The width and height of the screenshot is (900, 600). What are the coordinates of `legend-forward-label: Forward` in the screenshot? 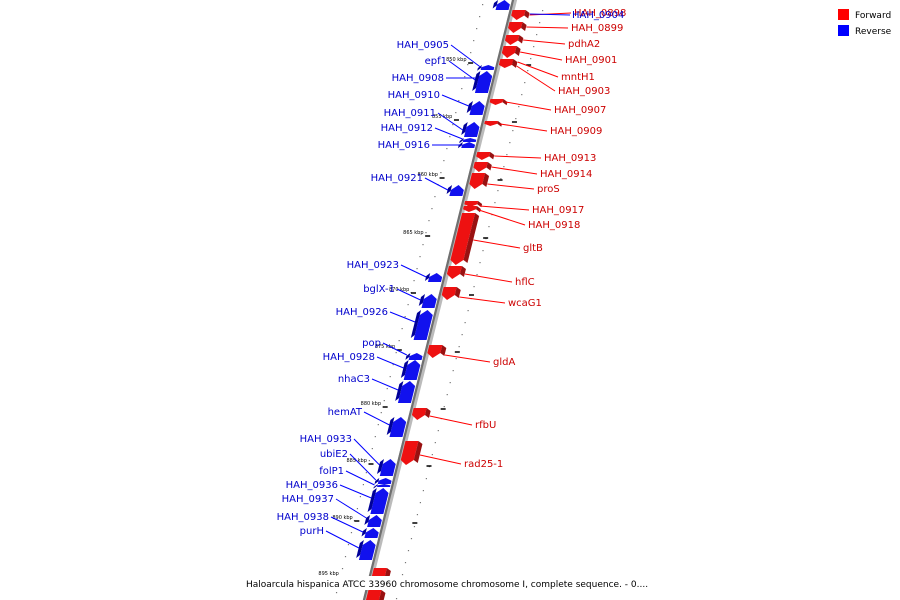 It's located at (873, 16).